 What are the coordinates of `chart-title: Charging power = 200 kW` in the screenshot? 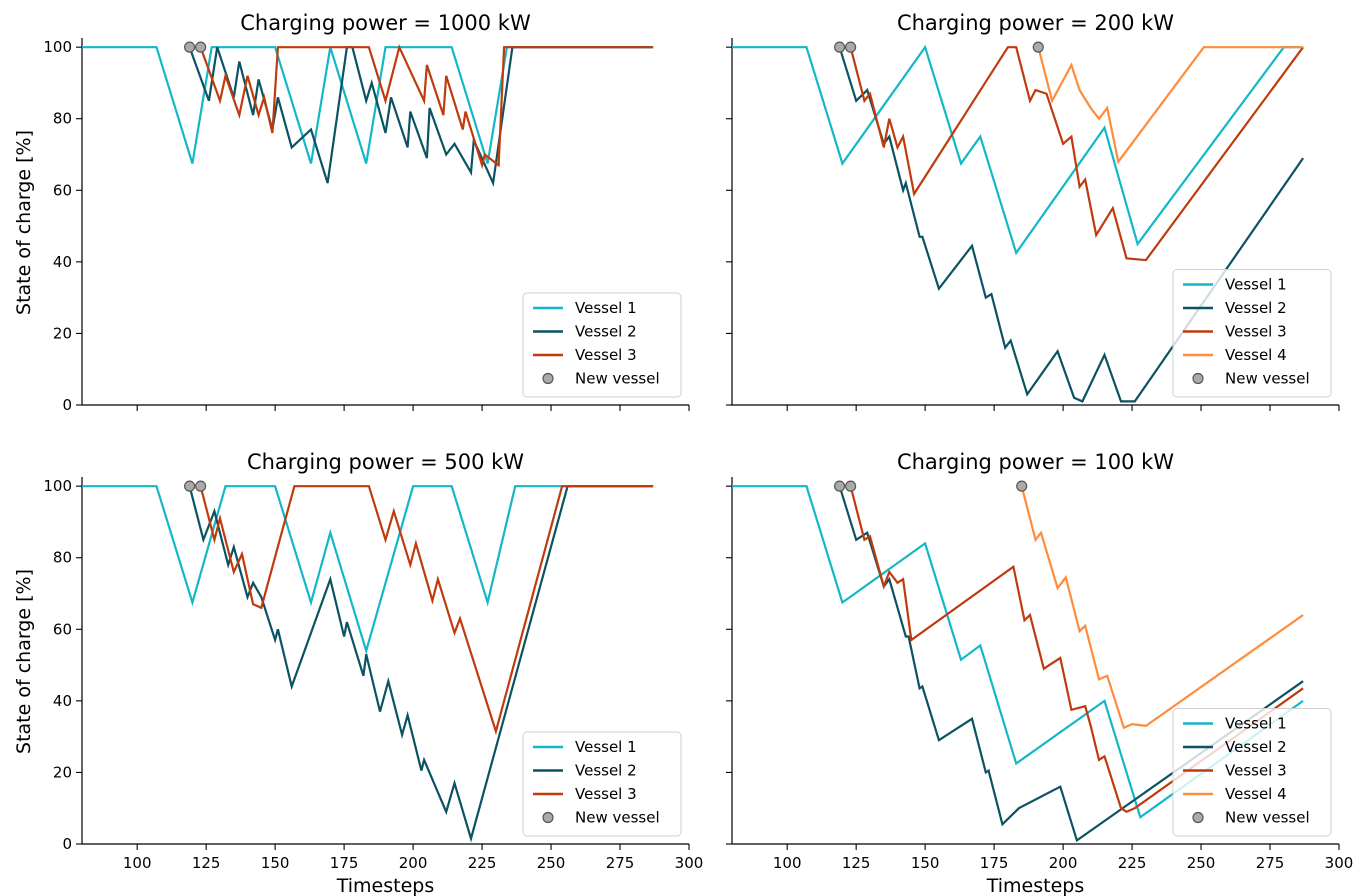 It's located at (1035, 23).